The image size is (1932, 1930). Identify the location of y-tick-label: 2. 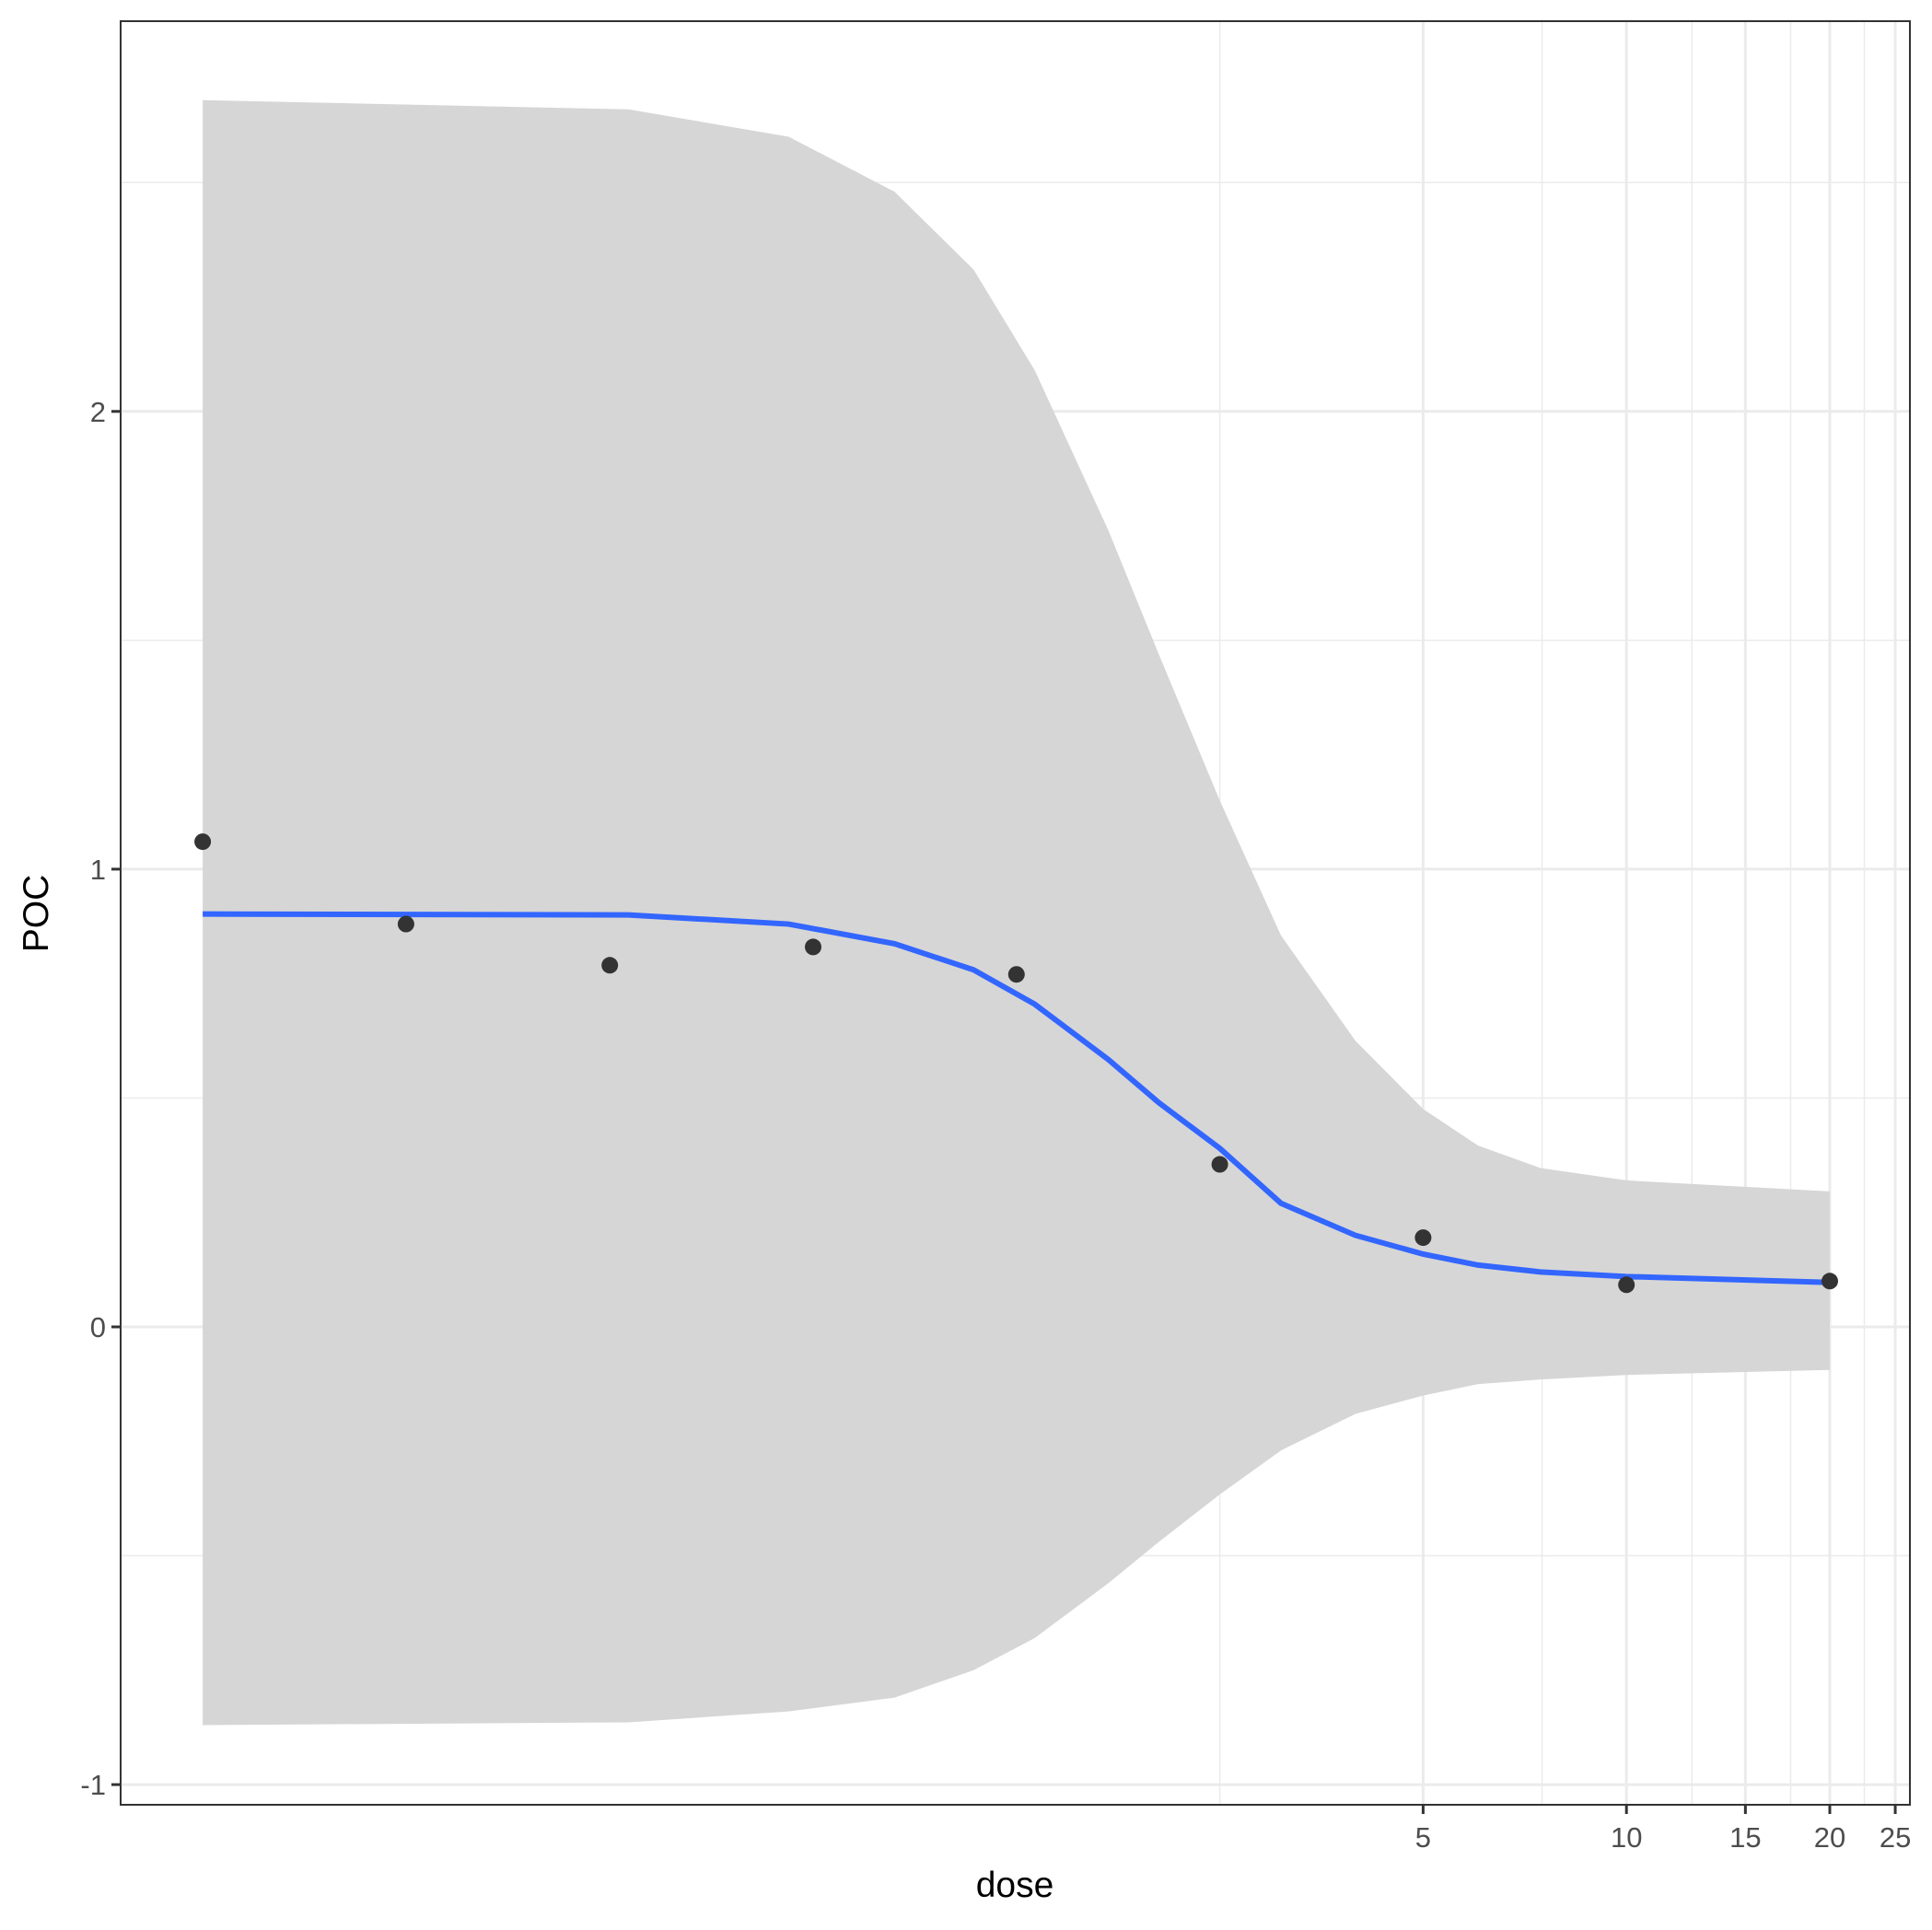
(98, 412).